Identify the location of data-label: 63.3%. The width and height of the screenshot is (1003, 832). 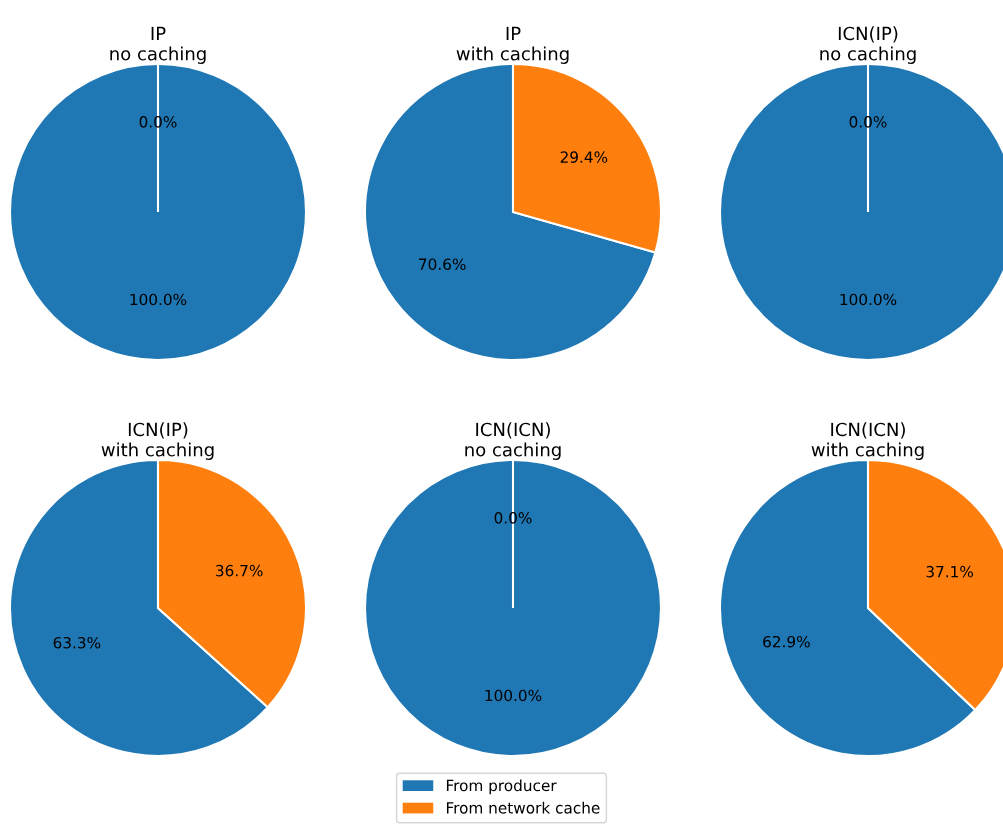
(77, 642).